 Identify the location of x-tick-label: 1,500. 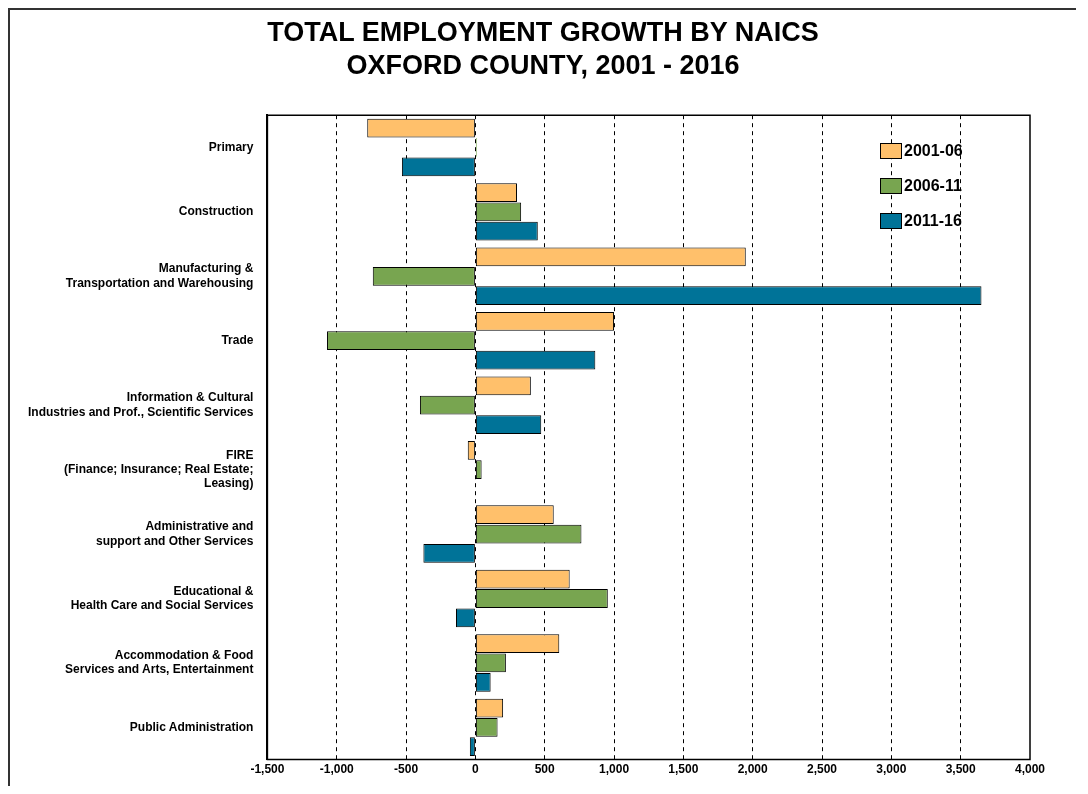
(683, 769).